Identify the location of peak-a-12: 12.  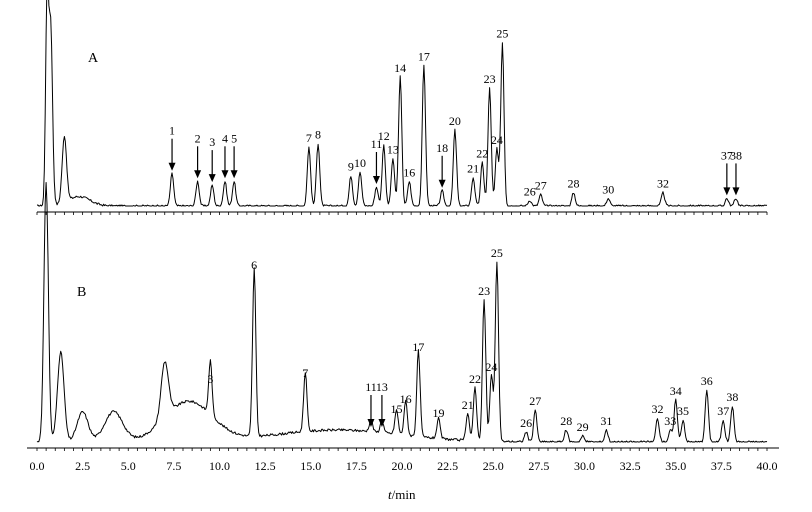
(384, 136).